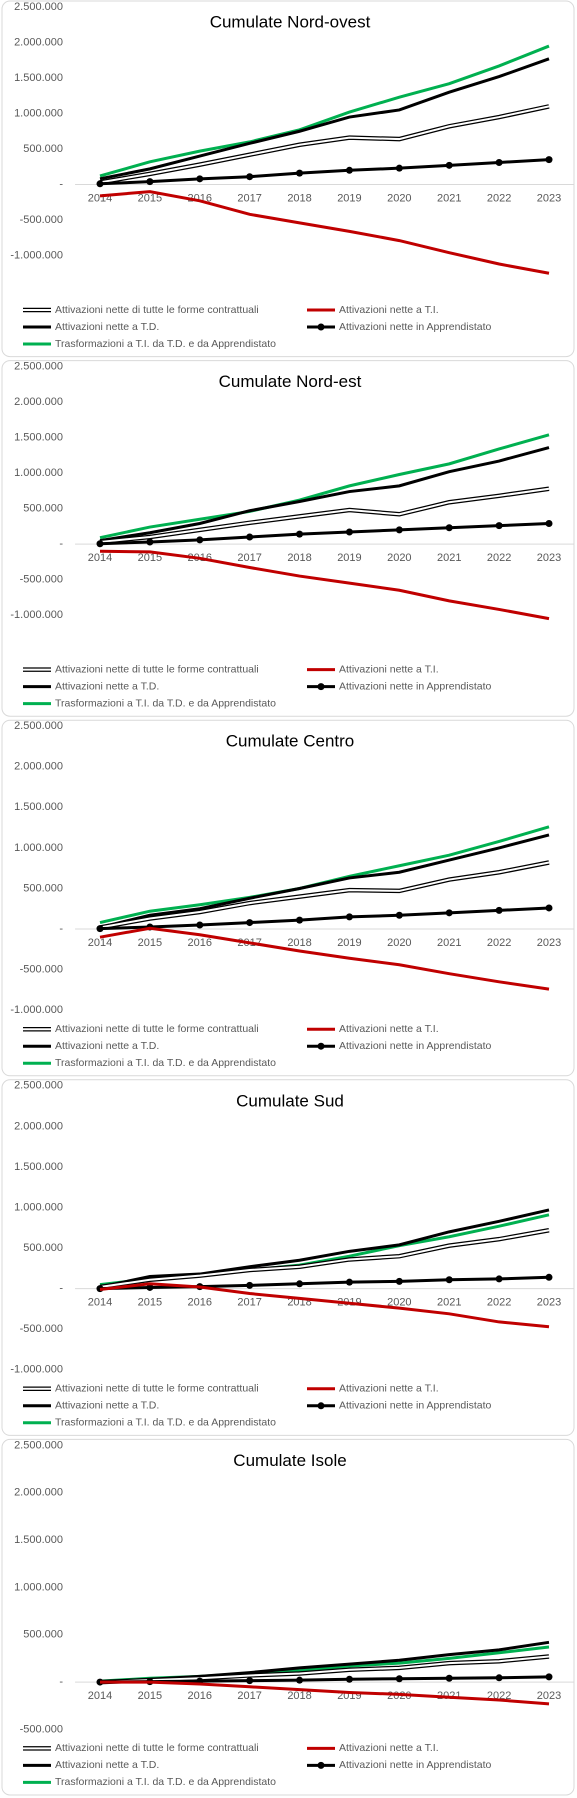  Describe the element at coordinates (290, 21) in the screenshot. I see `chart-title: Cumulate Nord-ovest` at that location.